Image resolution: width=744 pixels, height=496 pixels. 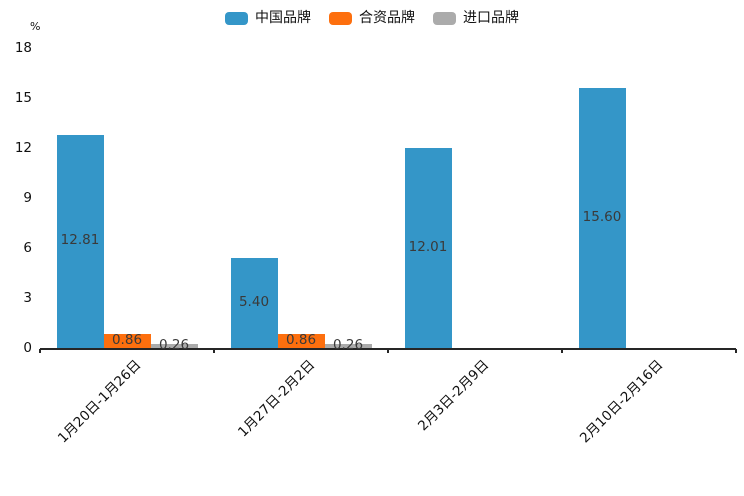 I want to click on legend-item: 进口品牌, so click(x=476, y=18).